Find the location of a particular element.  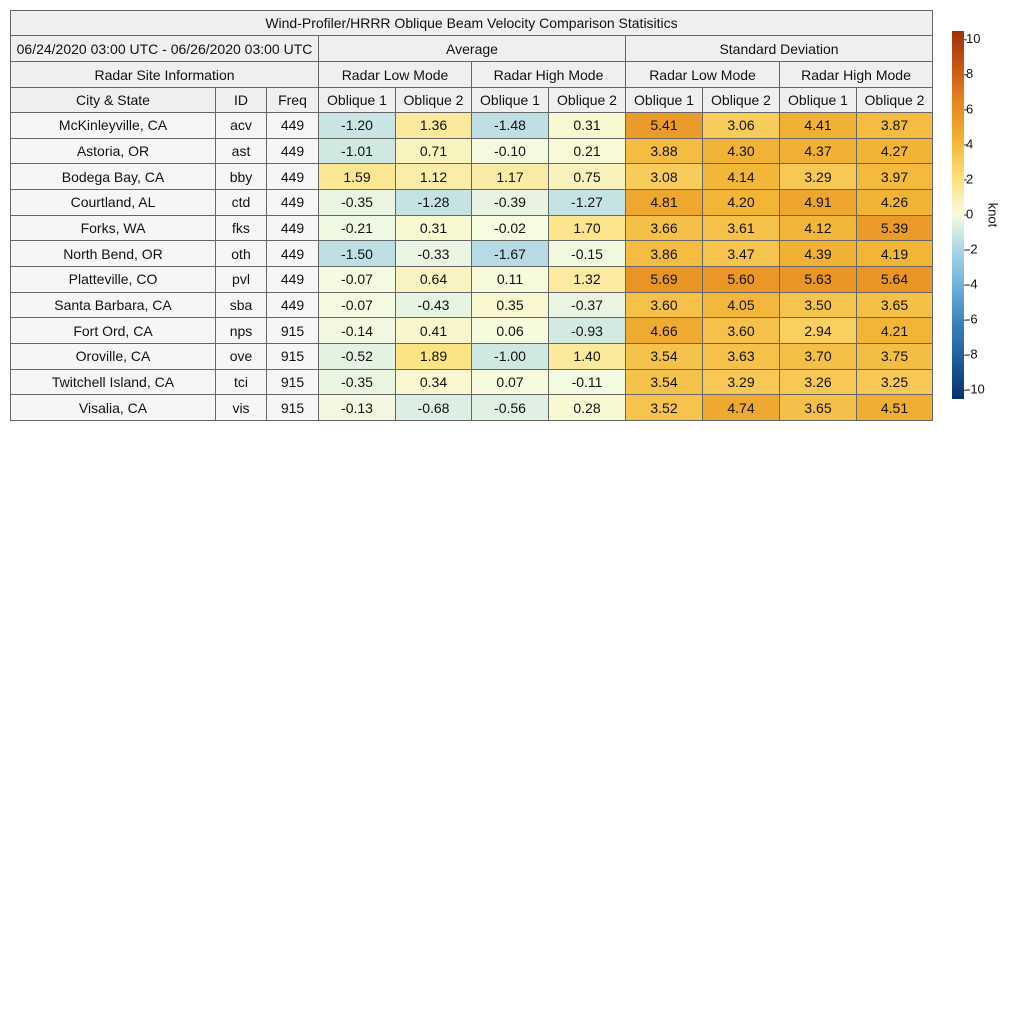

site-id: ove is located at coordinates (241, 356).